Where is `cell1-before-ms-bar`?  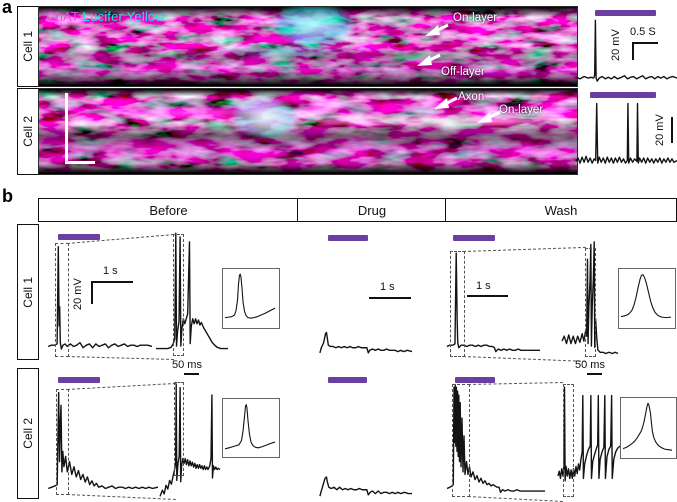 cell1-before-ms-bar is located at coordinates (191, 374).